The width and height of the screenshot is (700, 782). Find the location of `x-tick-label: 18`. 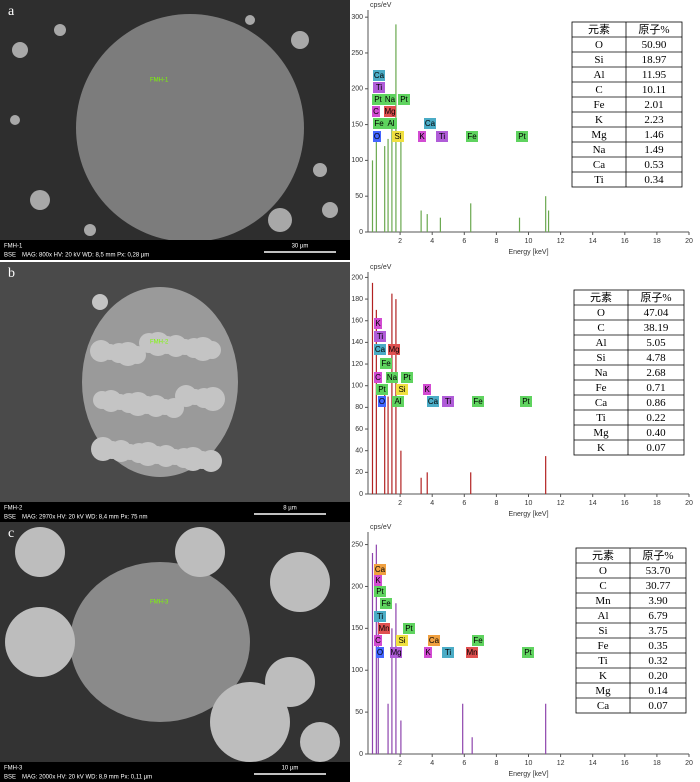

x-tick-label: 18 is located at coordinates (657, 763).